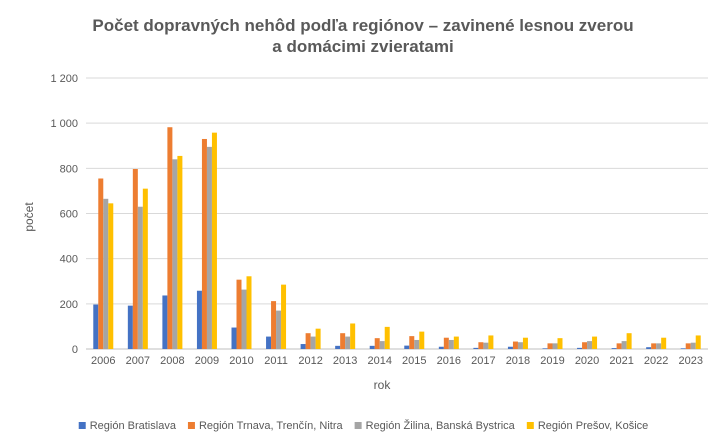 Image resolution: width=727 pixels, height=440 pixels. What do you see at coordinates (69, 169) in the screenshot?
I see `y-tick-label: 800` at bounding box center [69, 169].